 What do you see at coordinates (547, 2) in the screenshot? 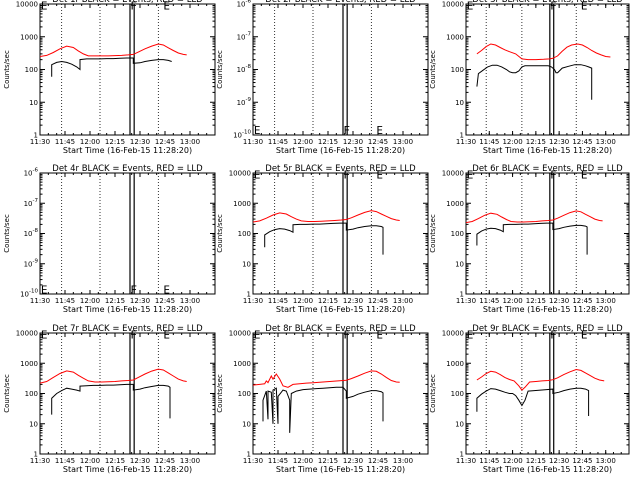
I see `chart-title: Det 3r BLACK = Events, RED = LLD` at bounding box center [547, 2].